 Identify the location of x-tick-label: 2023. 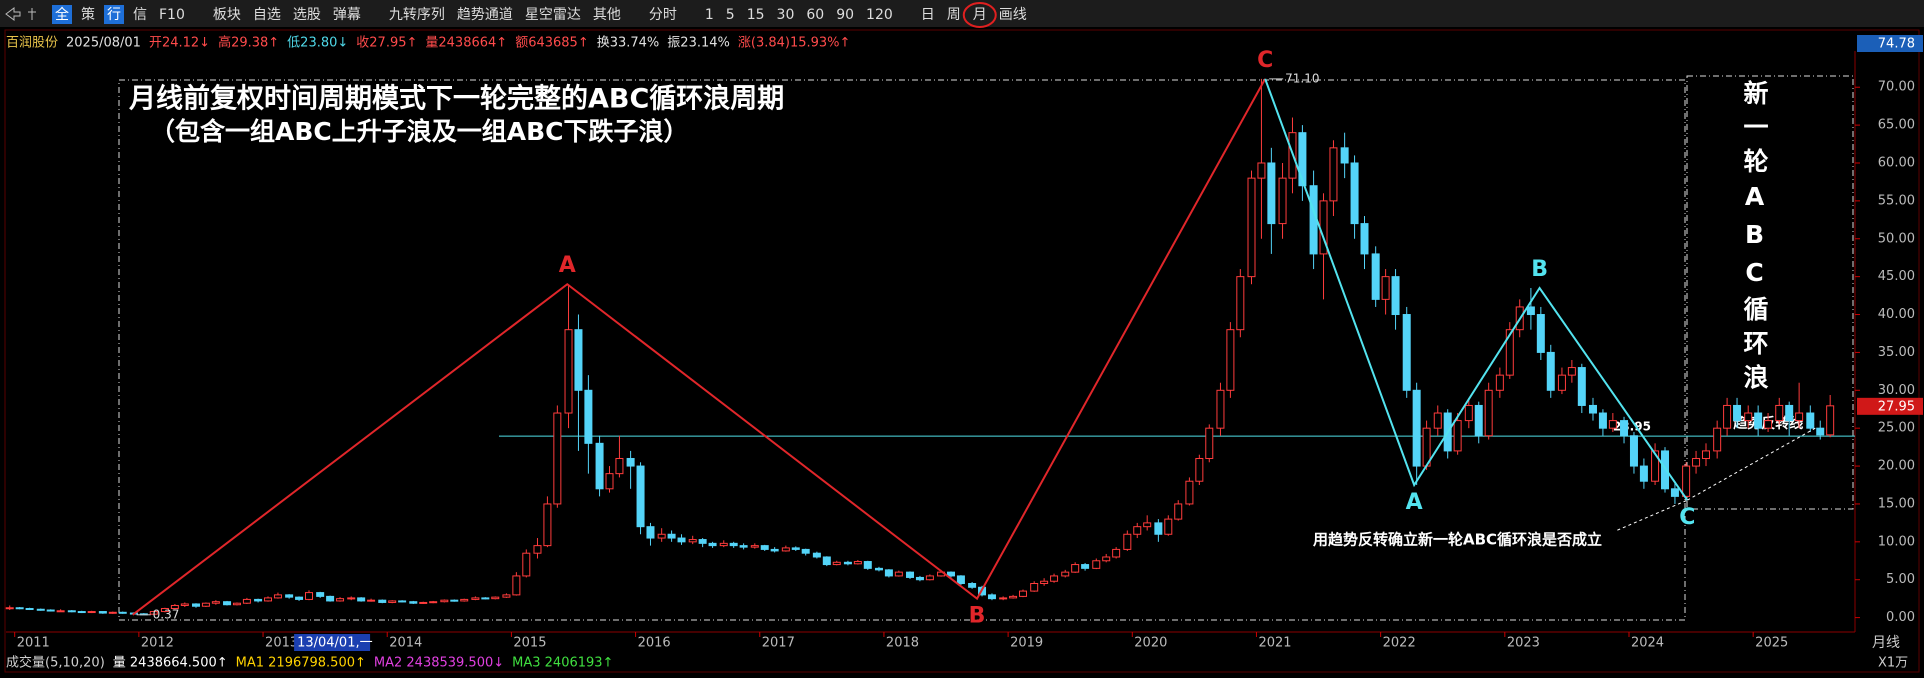
(1523, 643).